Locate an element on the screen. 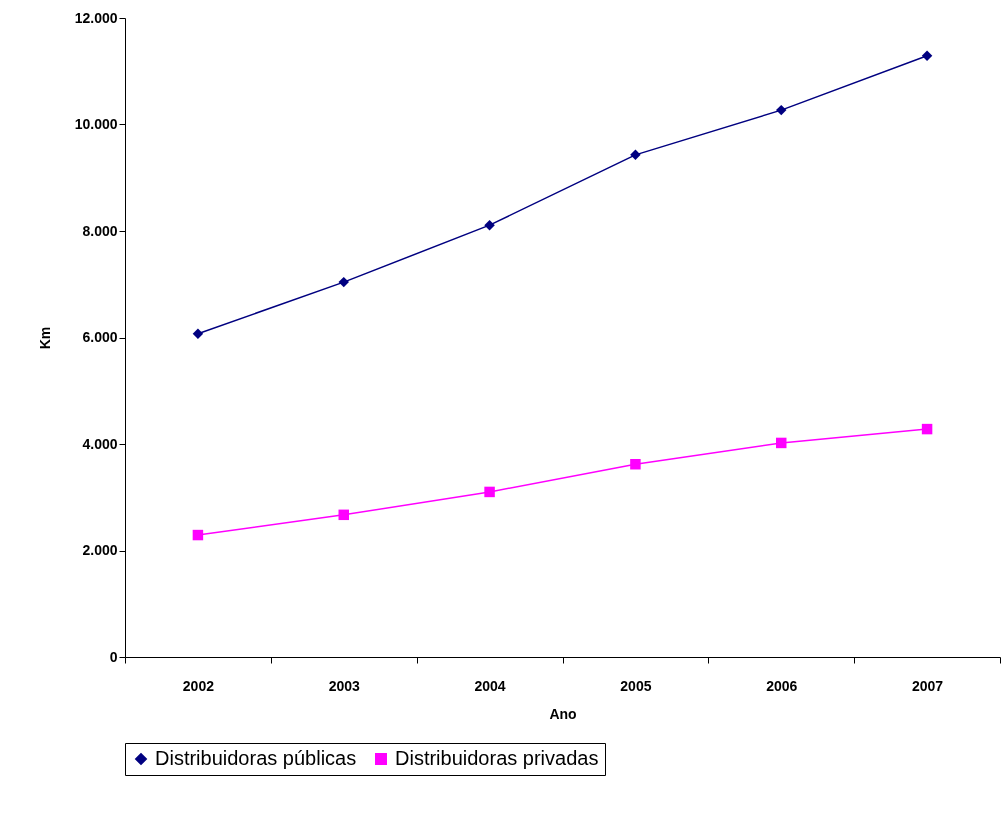 The width and height of the screenshot is (1002, 814). y-tick-label: 10.000 is located at coordinates (96, 124).